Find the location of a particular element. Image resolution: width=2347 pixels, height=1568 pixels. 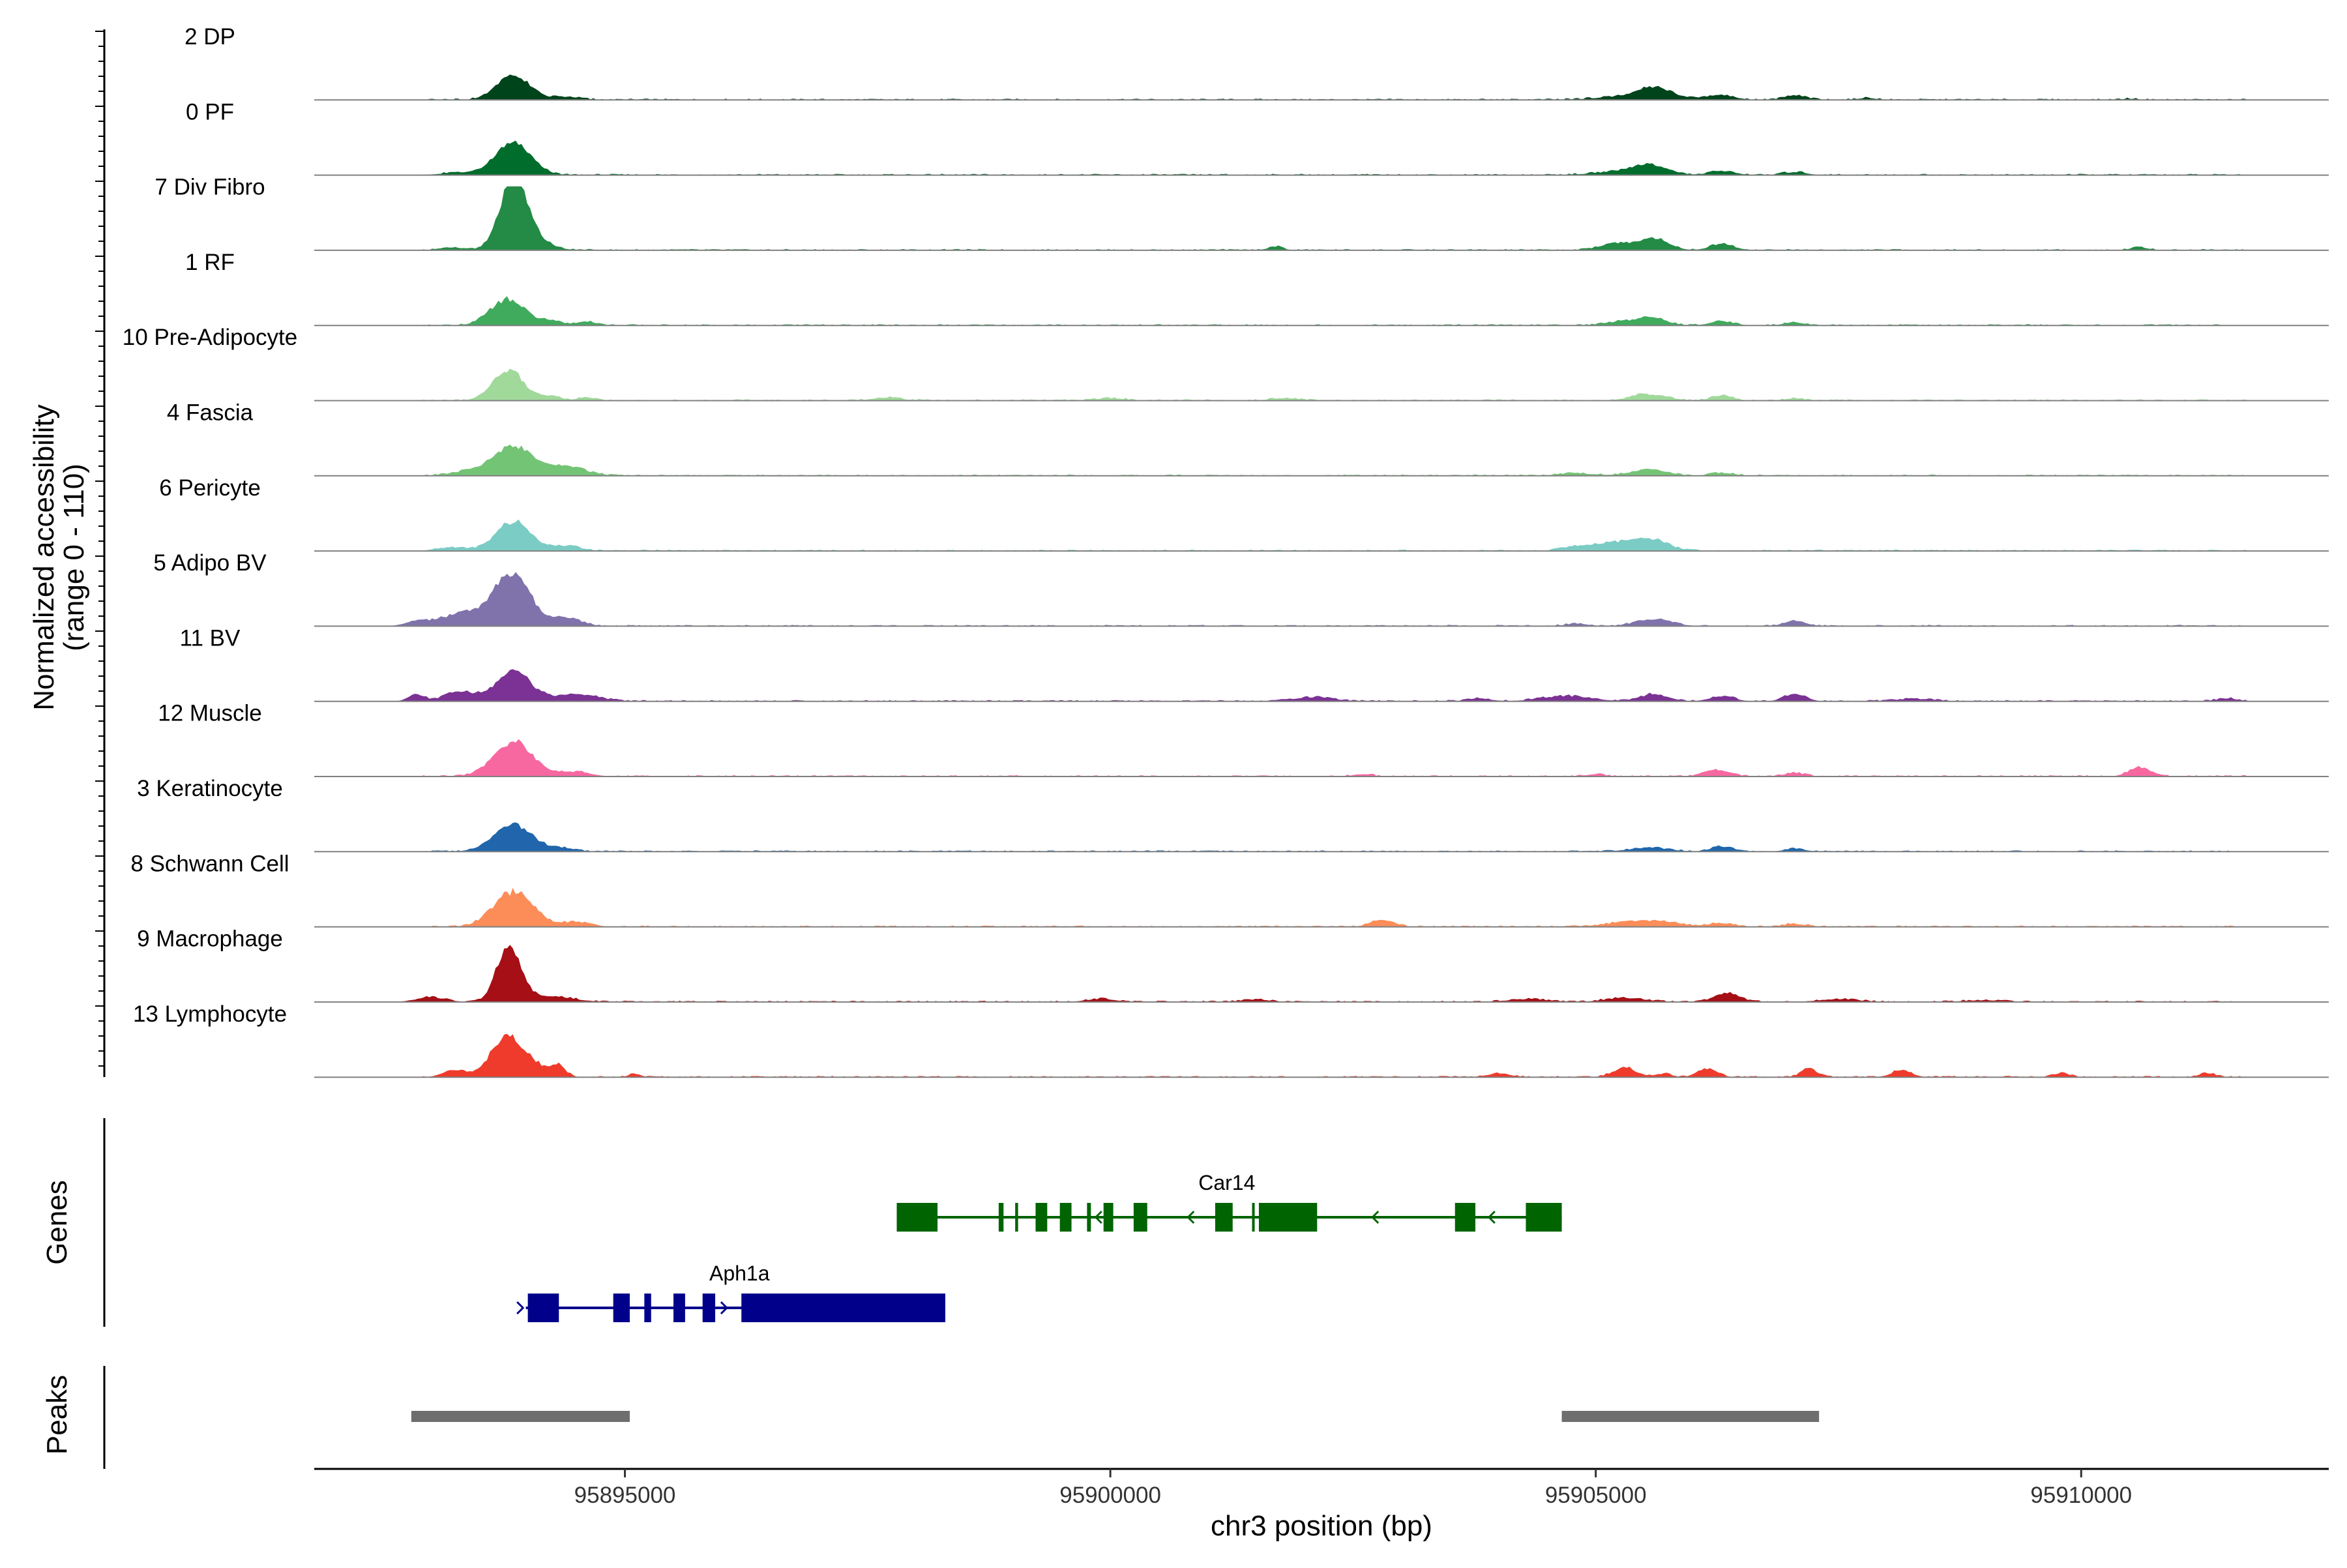

track-9-macrophage: 9 Macrophage is located at coordinates (1233, 965).